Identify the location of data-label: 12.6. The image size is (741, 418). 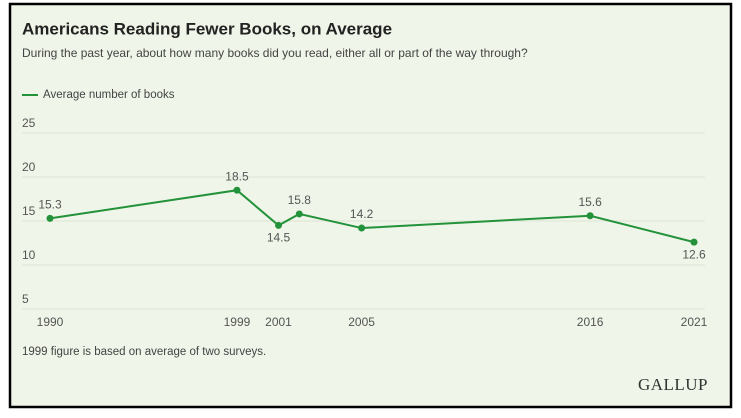
(694, 254).